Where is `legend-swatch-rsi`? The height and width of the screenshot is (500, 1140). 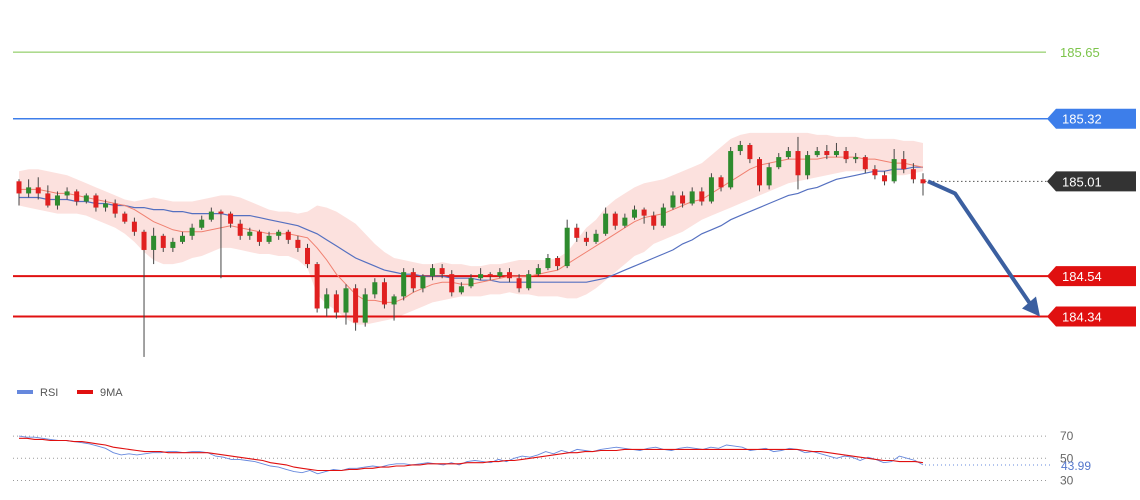
legend-swatch-rsi is located at coordinates (25, 392).